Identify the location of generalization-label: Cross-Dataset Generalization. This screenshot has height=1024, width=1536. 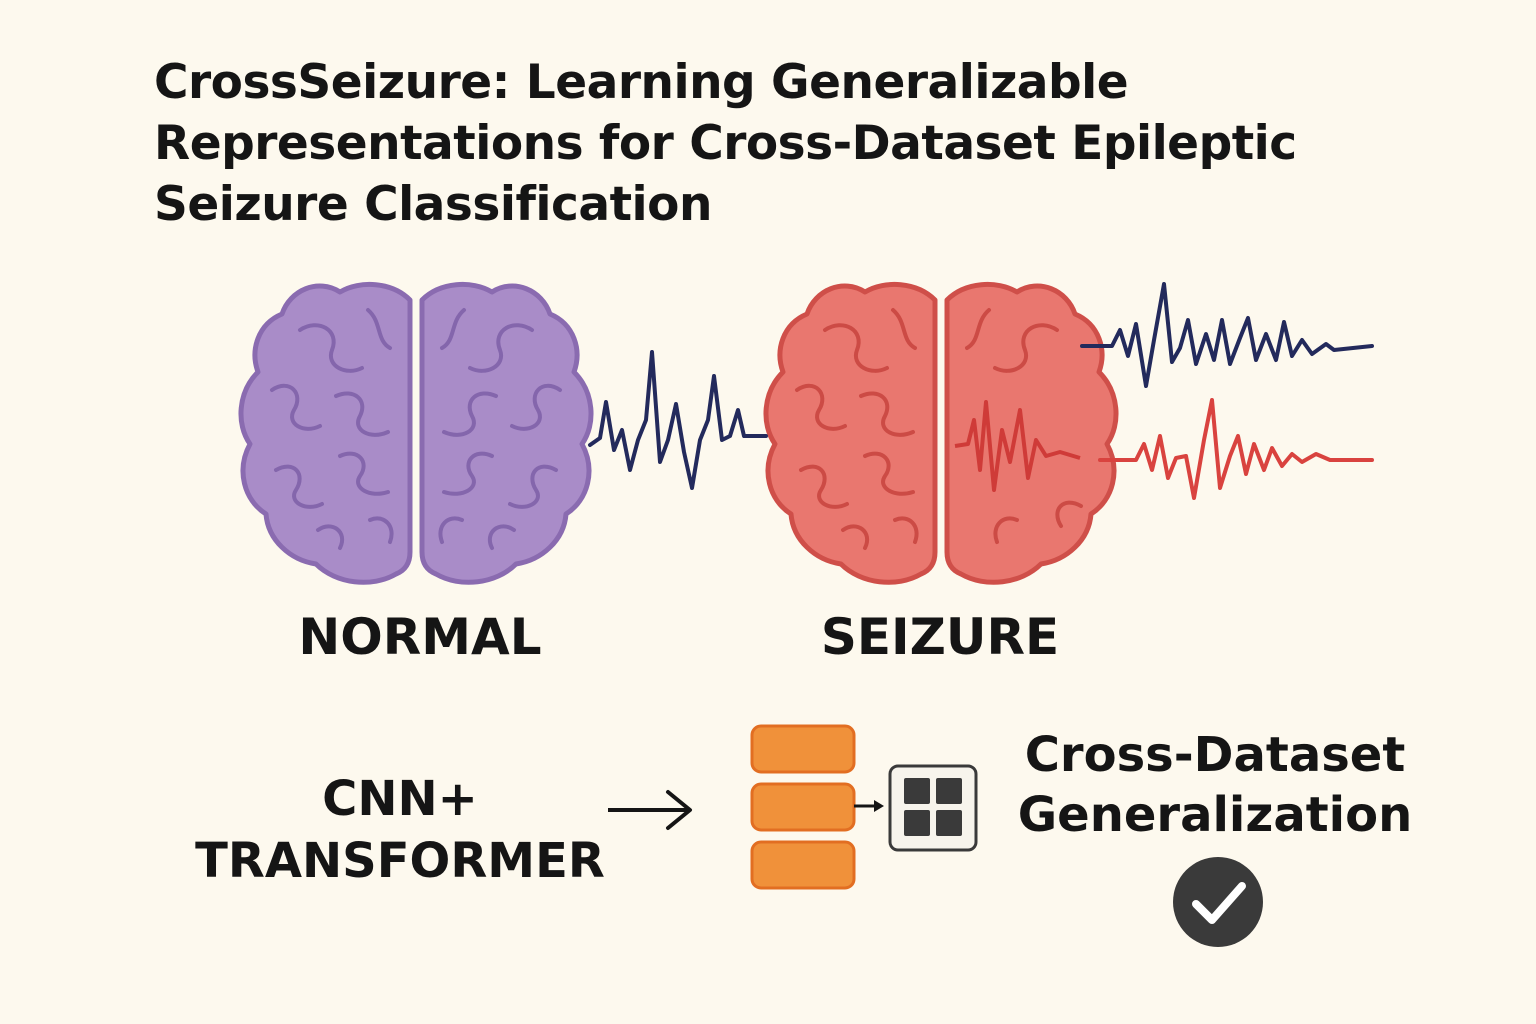
(1215, 785).